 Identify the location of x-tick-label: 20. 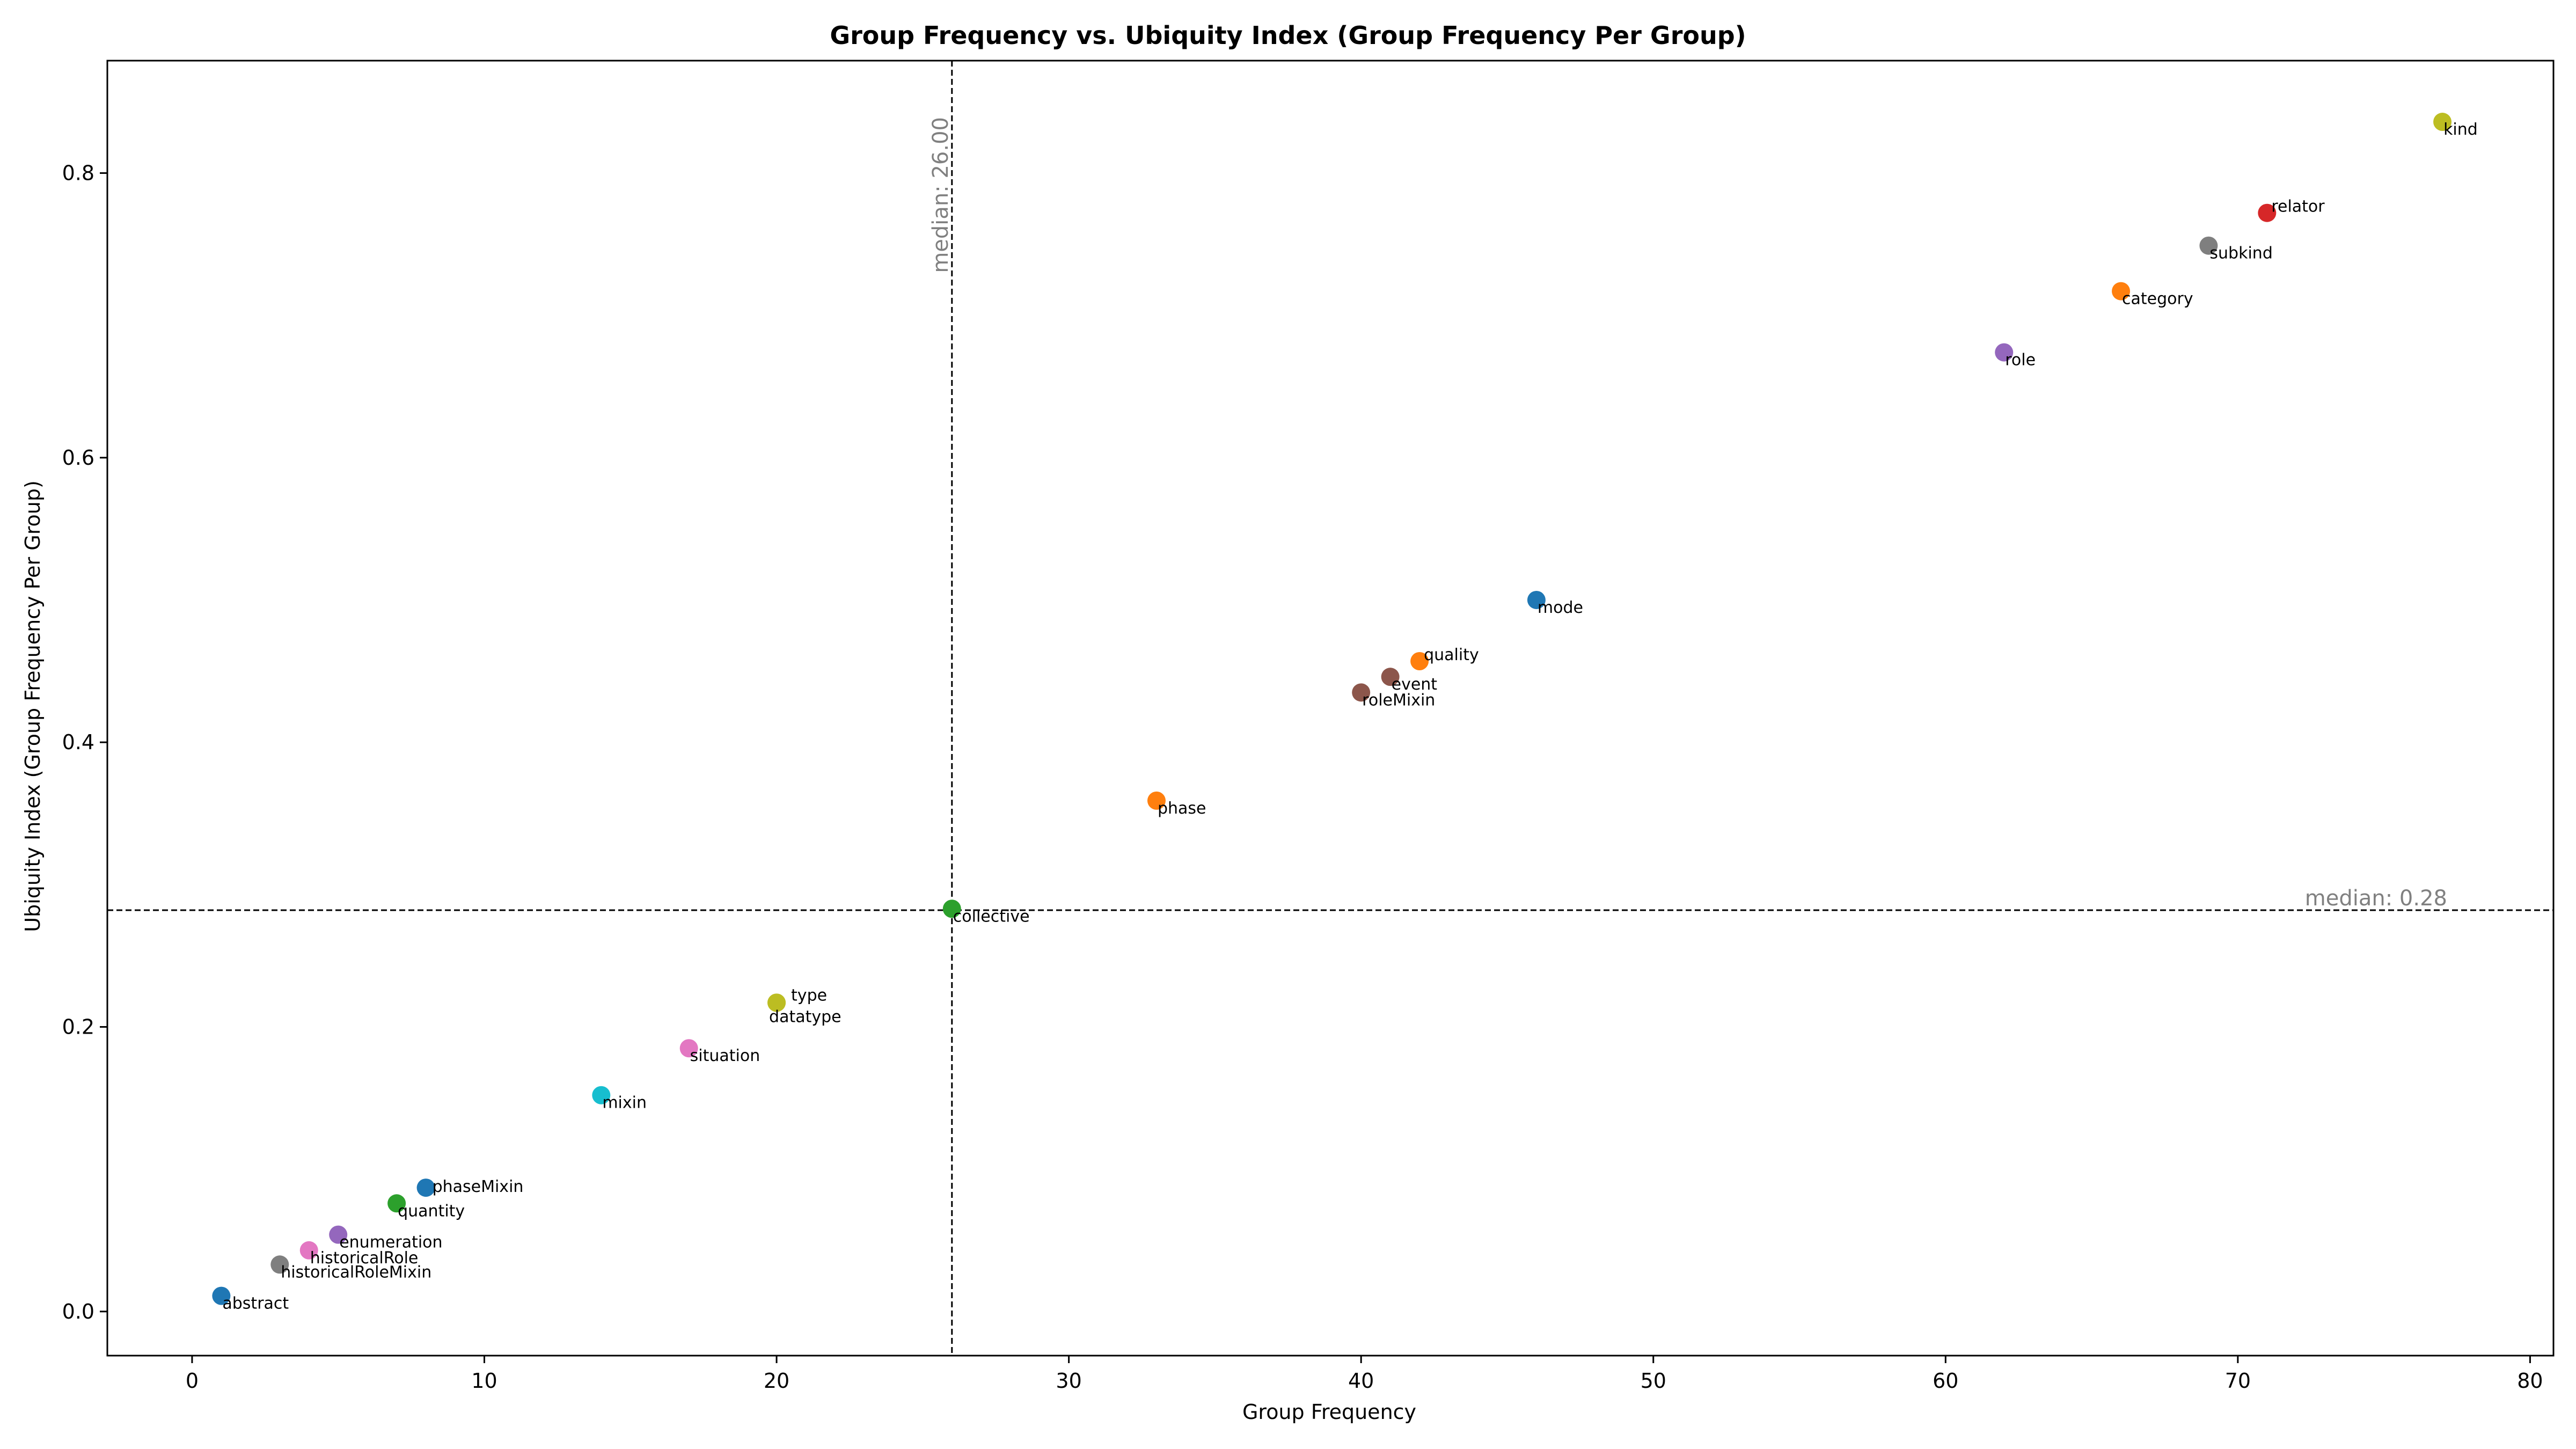
(776, 1381).